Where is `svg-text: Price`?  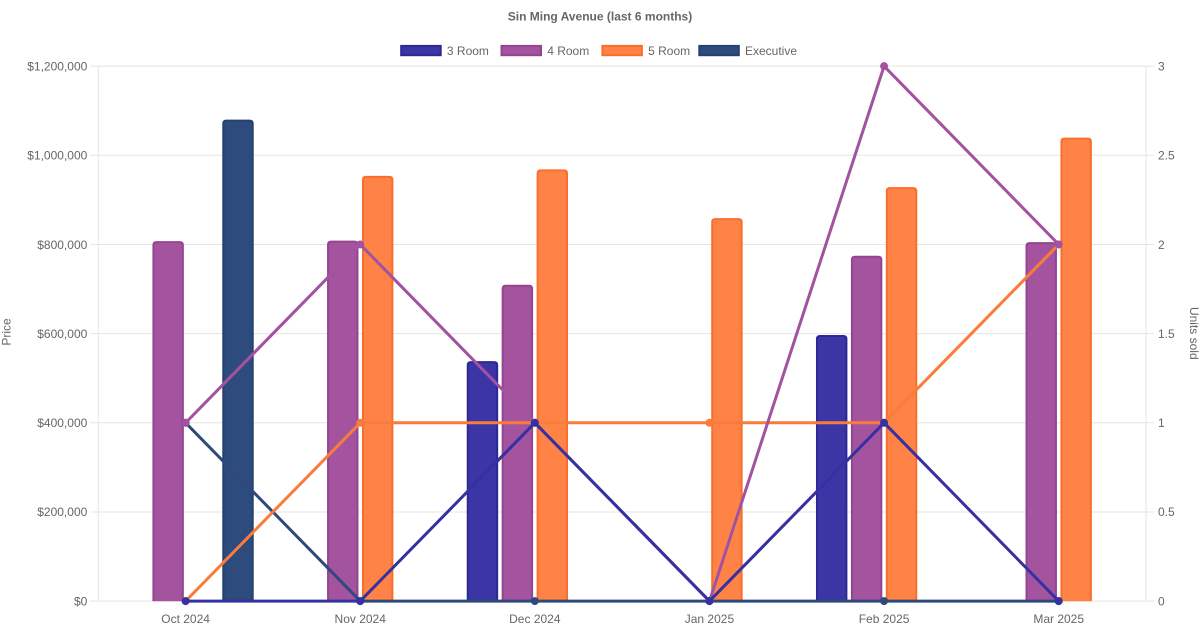
svg-text: Price is located at coordinates (7, 332).